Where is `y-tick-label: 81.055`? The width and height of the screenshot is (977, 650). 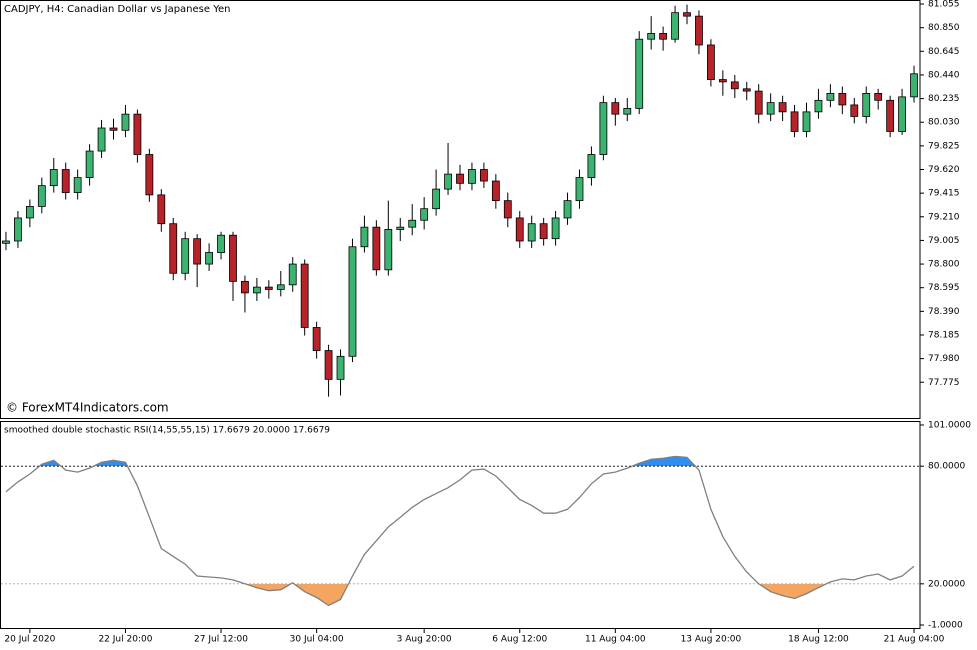 y-tick-label: 81.055 is located at coordinates (944, 5).